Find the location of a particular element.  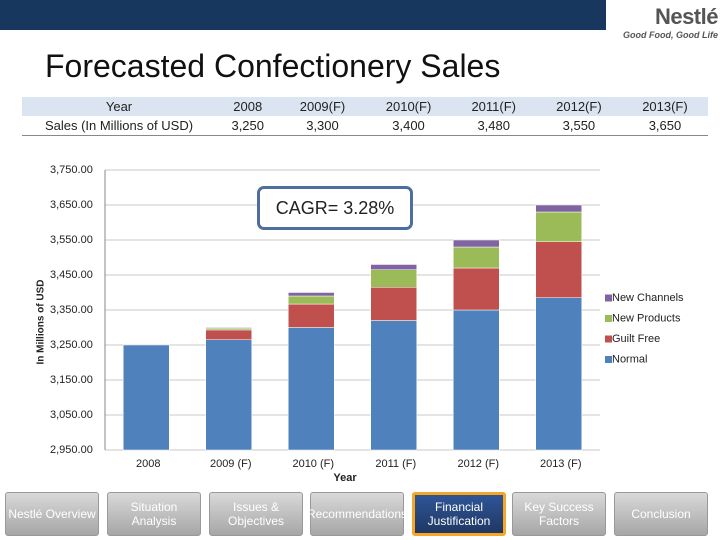

logo: Nestlé Good Food, Good Life is located at coordinates (665, 24).